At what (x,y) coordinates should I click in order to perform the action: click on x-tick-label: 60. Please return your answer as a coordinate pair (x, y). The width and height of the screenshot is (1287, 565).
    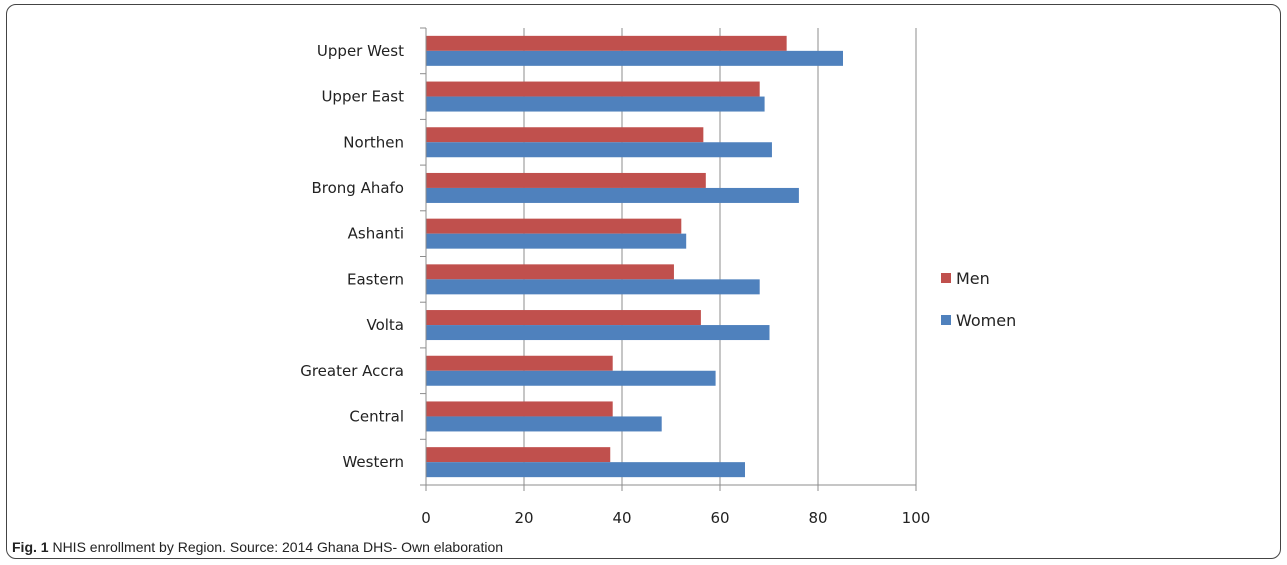
    Looking at the image, I should click on (719, 518).